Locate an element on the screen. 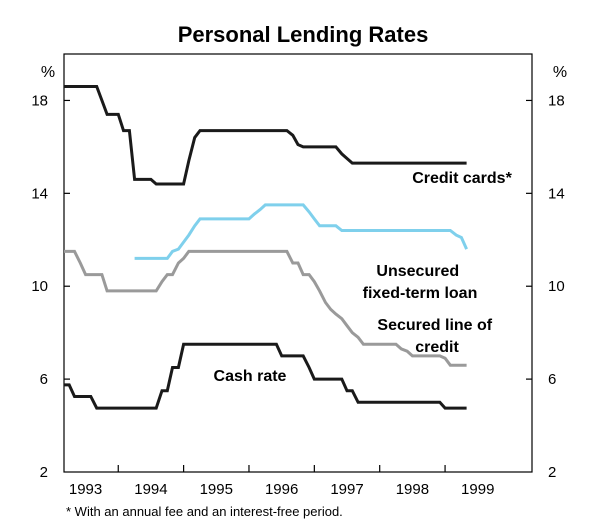 The image size is (600, 524). y-axis-right: 2 6 10 14 18 is located at coordinates (545, 286).